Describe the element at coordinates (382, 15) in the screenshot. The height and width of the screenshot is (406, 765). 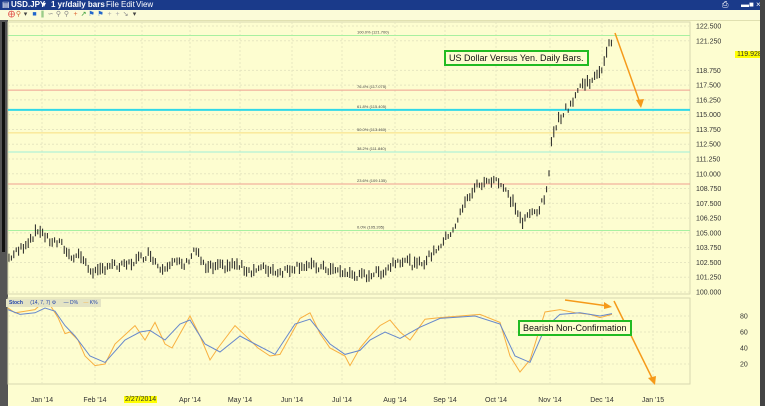
I see `chart-toolbar: ⨁ ⚲ ▾ ■ ∥ ∽ ⚲ ⚲ + ↗ ⚑ ⚑ + + ↘ ▾` at that location.